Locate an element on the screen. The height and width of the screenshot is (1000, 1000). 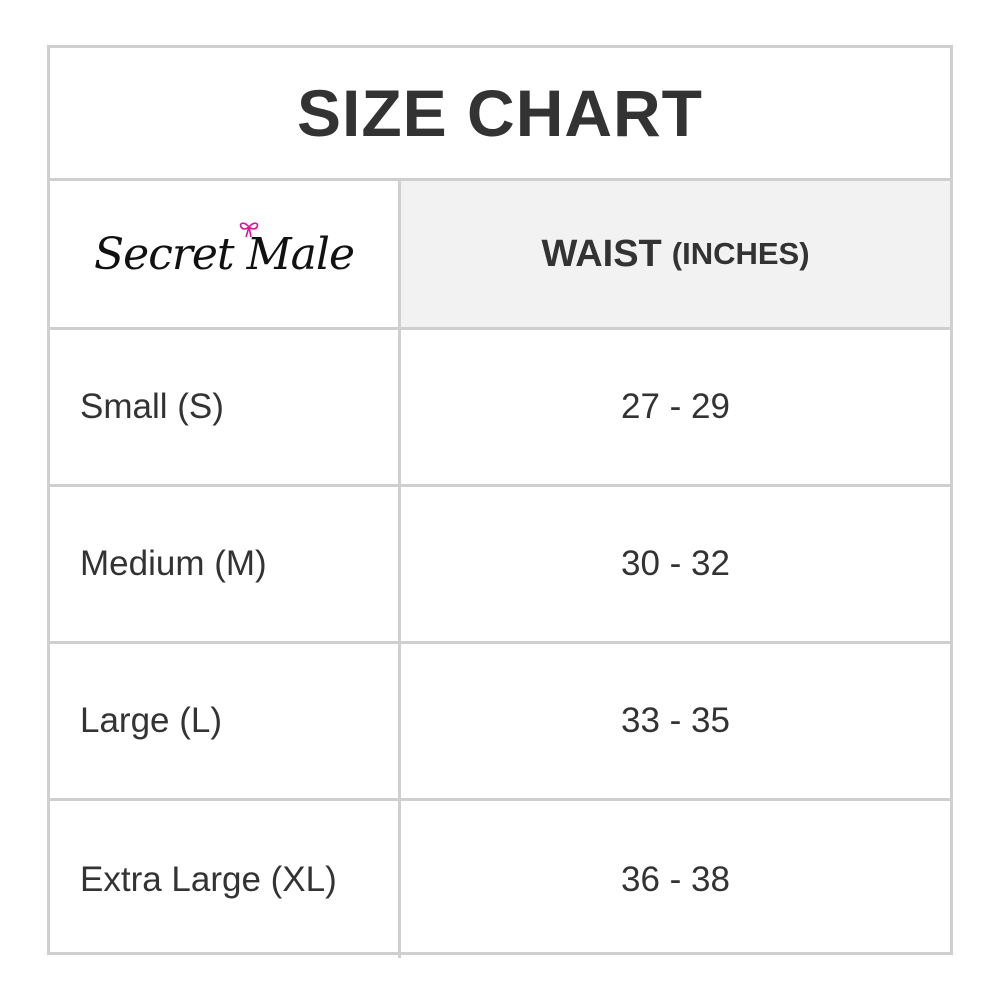
waist-header: WAIST (INCHES) is located at coordinates (675, 254).